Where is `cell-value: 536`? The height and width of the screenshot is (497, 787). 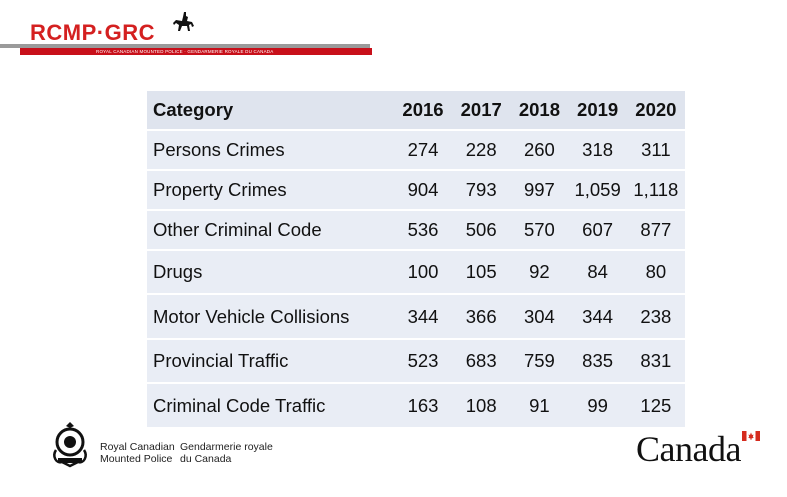 cell-value: 536 is located at coordinates (423, 231).